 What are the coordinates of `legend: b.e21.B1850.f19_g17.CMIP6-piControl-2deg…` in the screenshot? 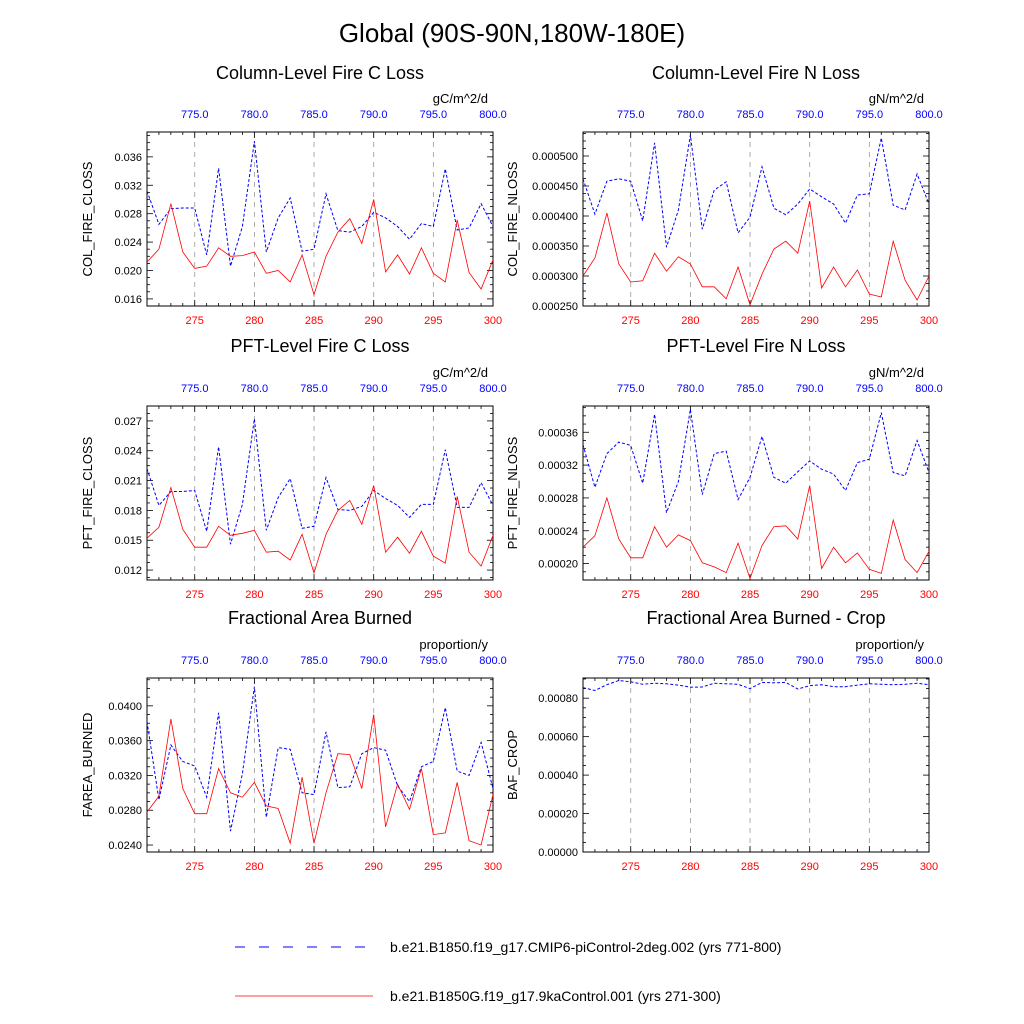 It's located at (508, 971).